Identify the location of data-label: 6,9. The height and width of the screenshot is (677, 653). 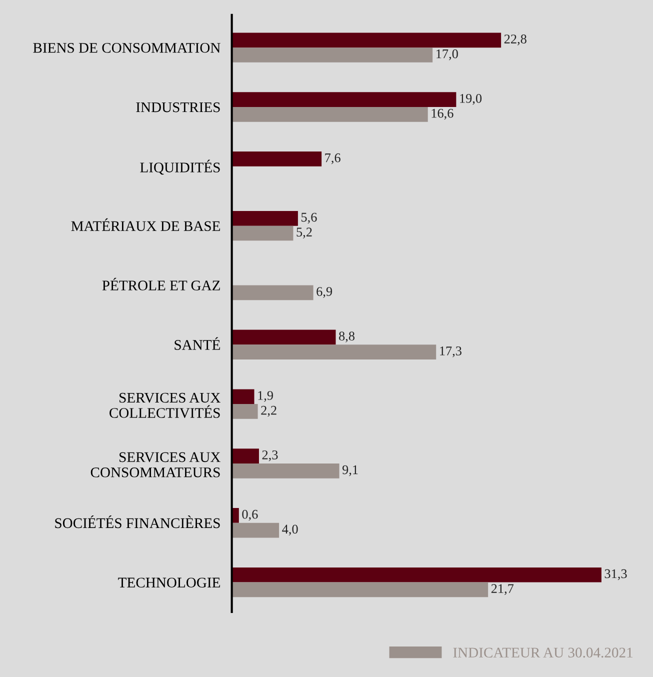
(324, 292).